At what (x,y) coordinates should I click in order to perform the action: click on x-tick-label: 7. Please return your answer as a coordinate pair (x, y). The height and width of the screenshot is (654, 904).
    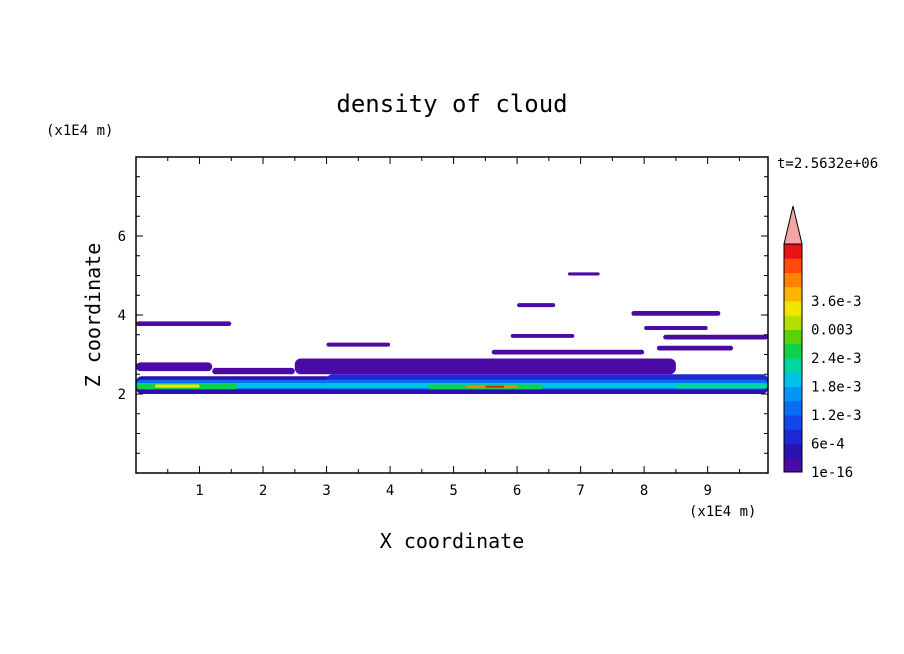
    Looking at the image, I should click on (580, 491).